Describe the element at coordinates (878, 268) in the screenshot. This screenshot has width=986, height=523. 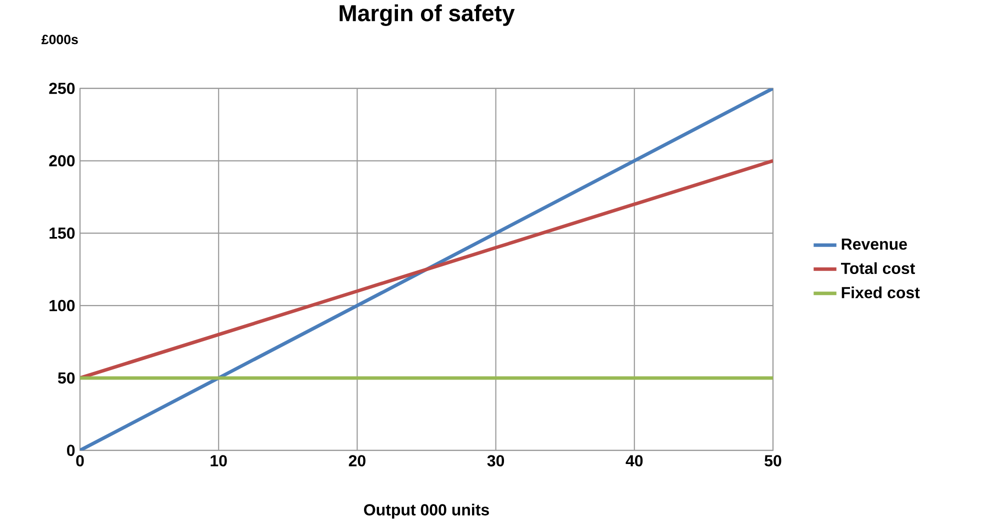
I see `legend-label: Total cost` at that location.